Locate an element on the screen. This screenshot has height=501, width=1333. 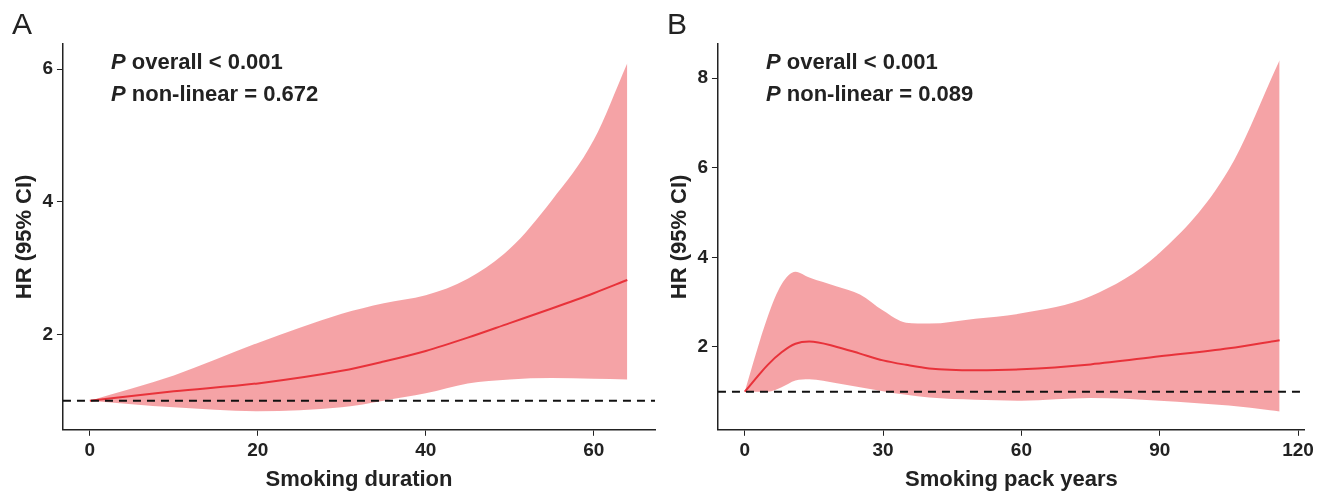
x-axis-title: Smoking duration is located at coordinates (359, 478).